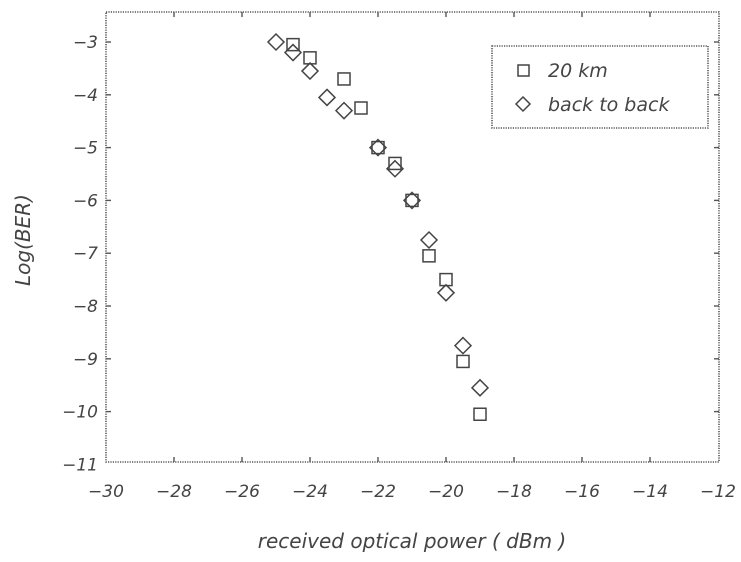  I want to click on x-tick-label: −28, so click(174, 492).